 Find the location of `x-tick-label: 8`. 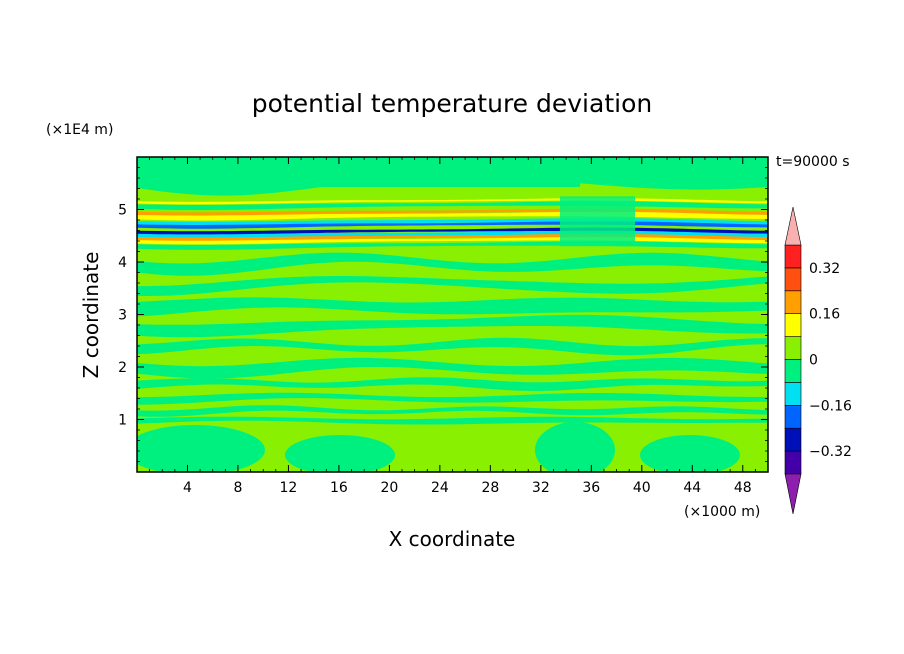

x-tick-label: 8 is located at coordinates (237, 488).